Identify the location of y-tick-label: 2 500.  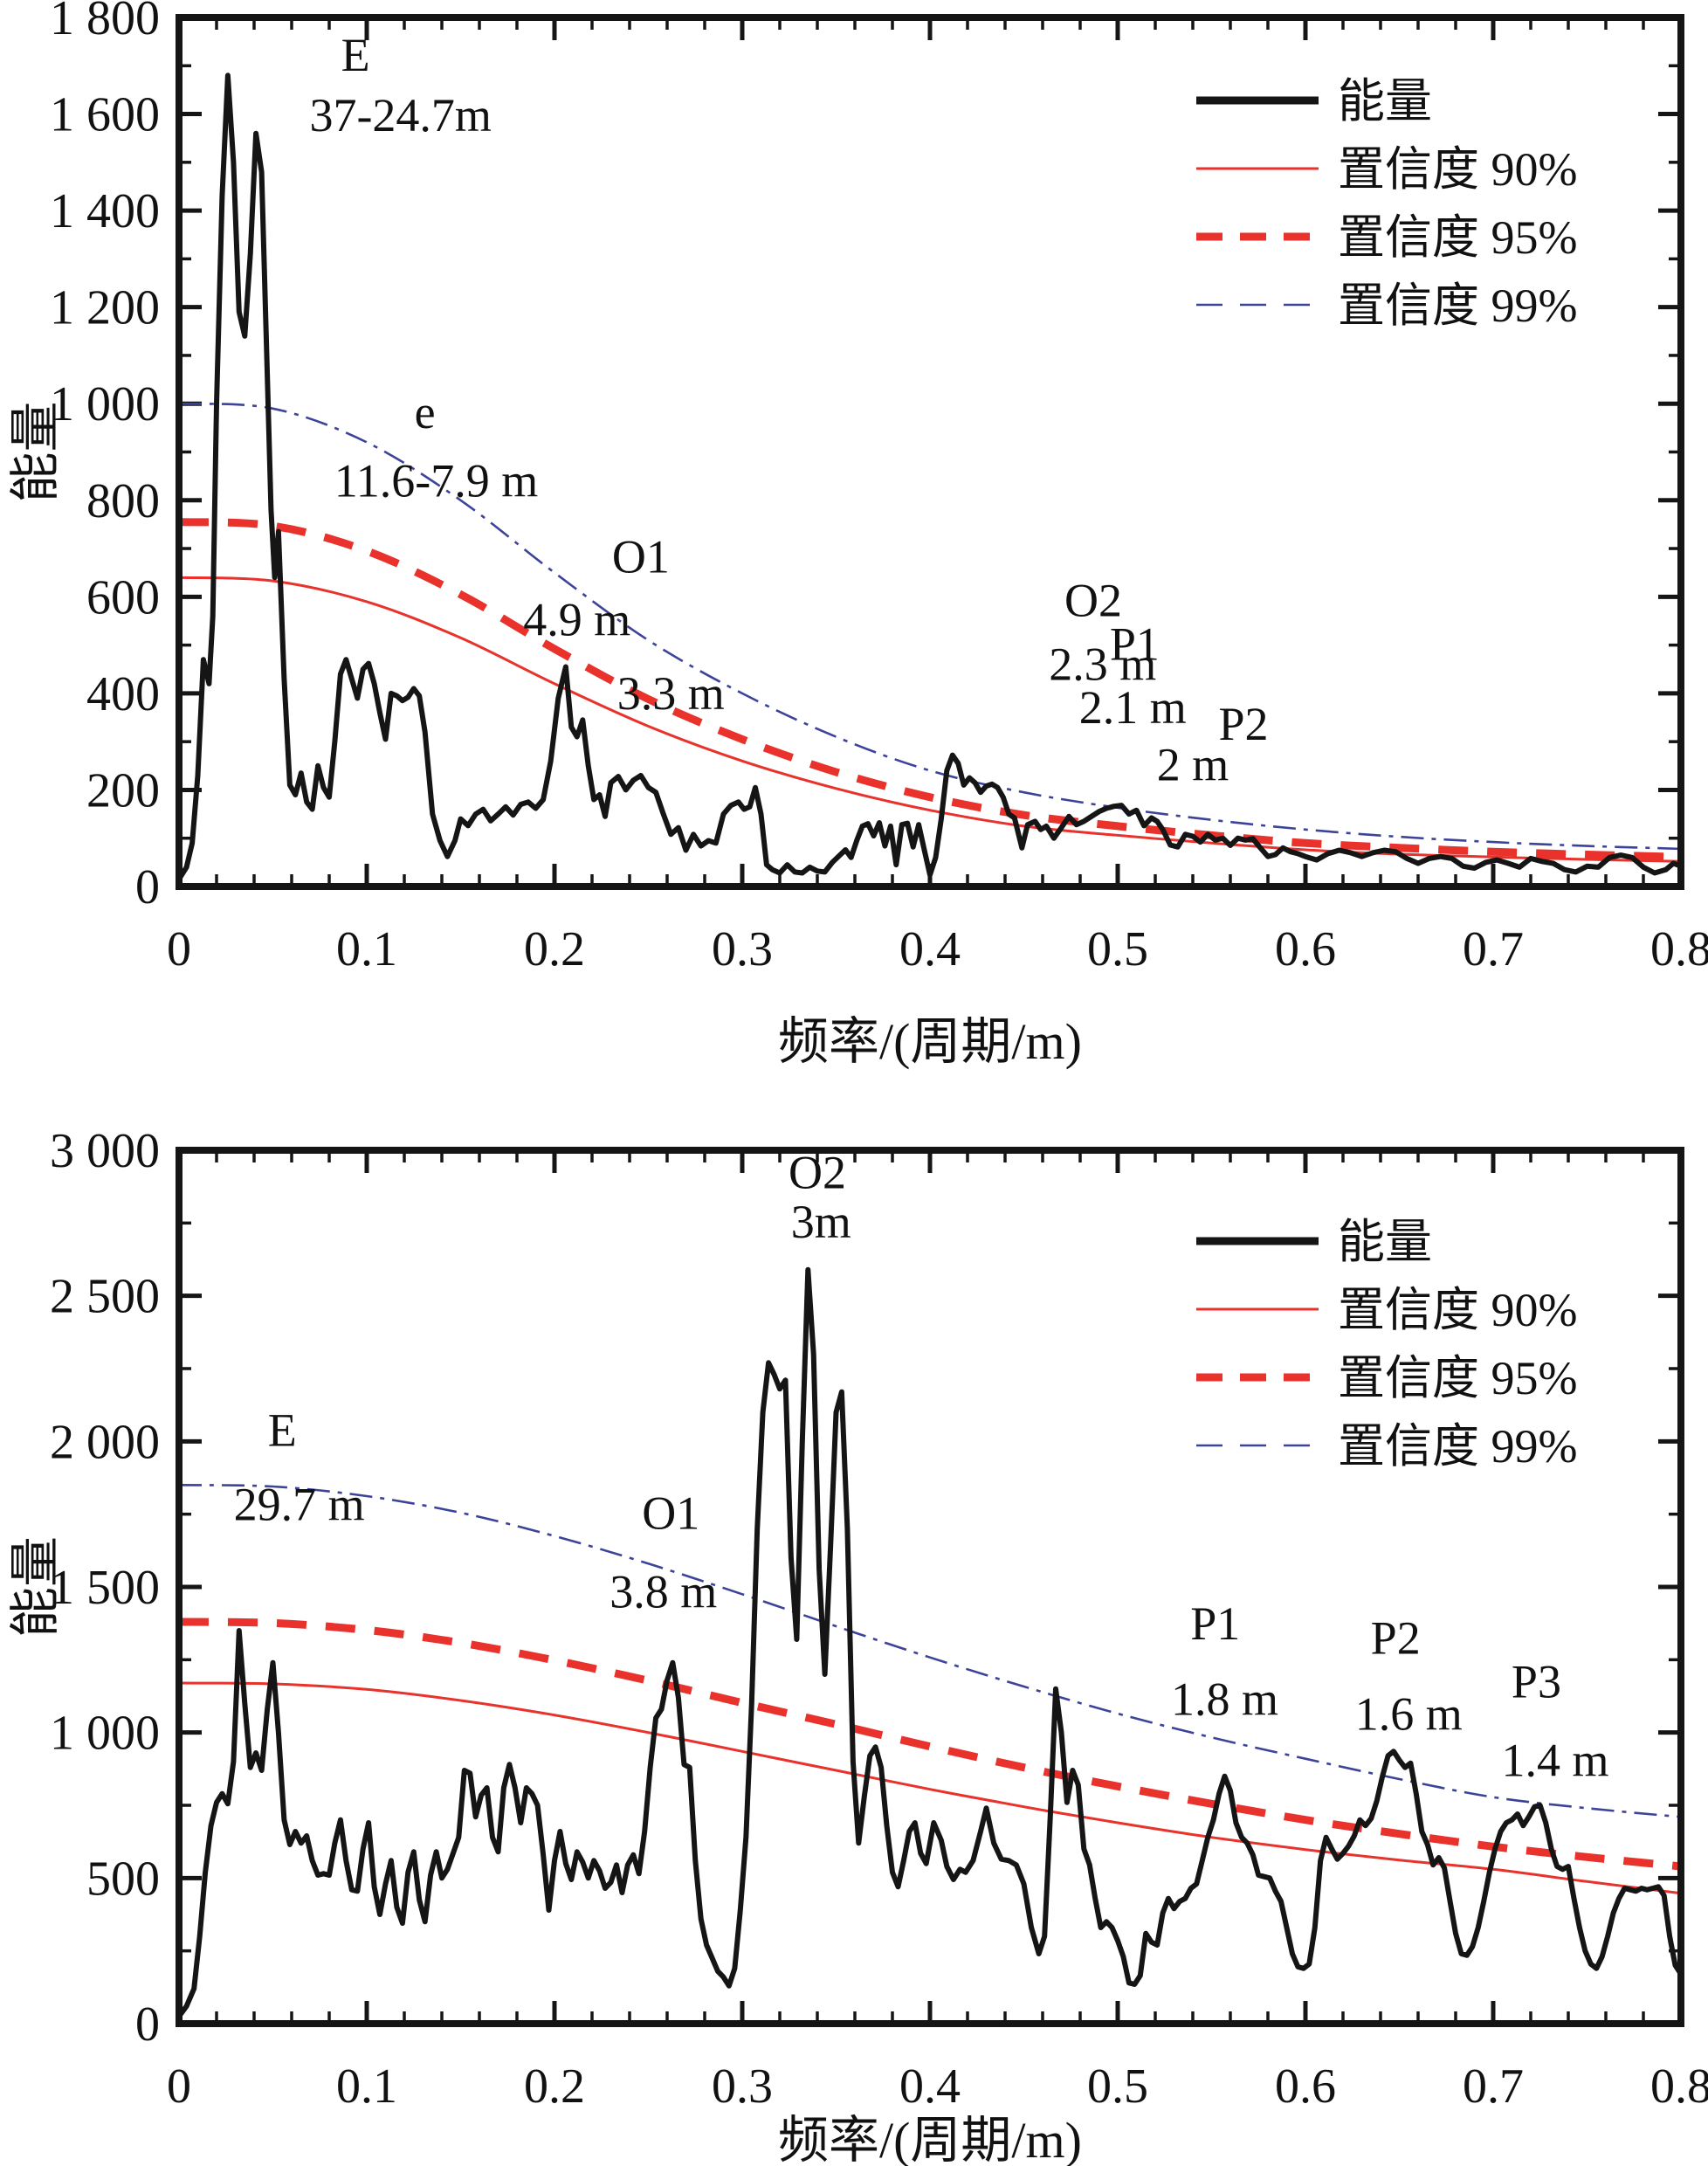
(105, 1297).